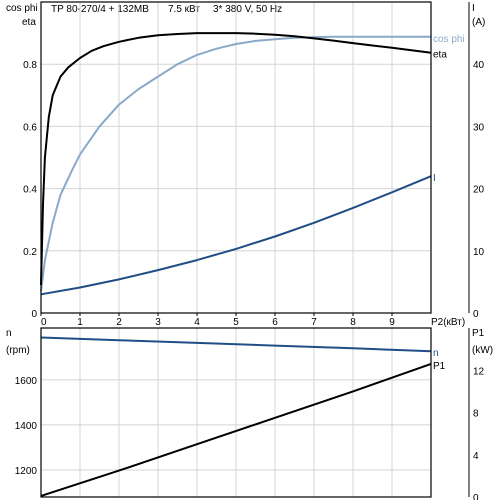 The width and height of the screenshot is (500, 500). I want to click on header-supply: 3* 380 V, 50 Hz, so click(247, 9).